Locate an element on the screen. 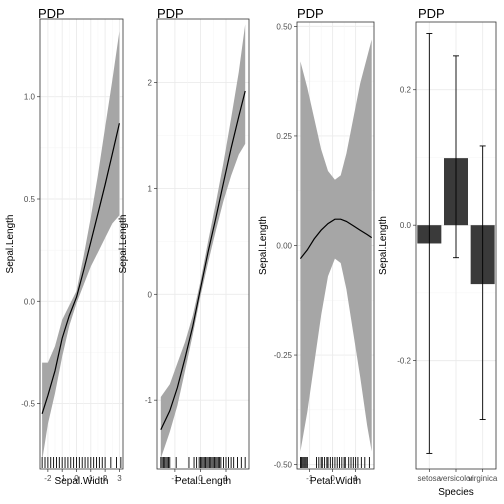 This screenshot has width=504, height=504. y-tick-label: 0.50 is located at coordinates (284, 26).